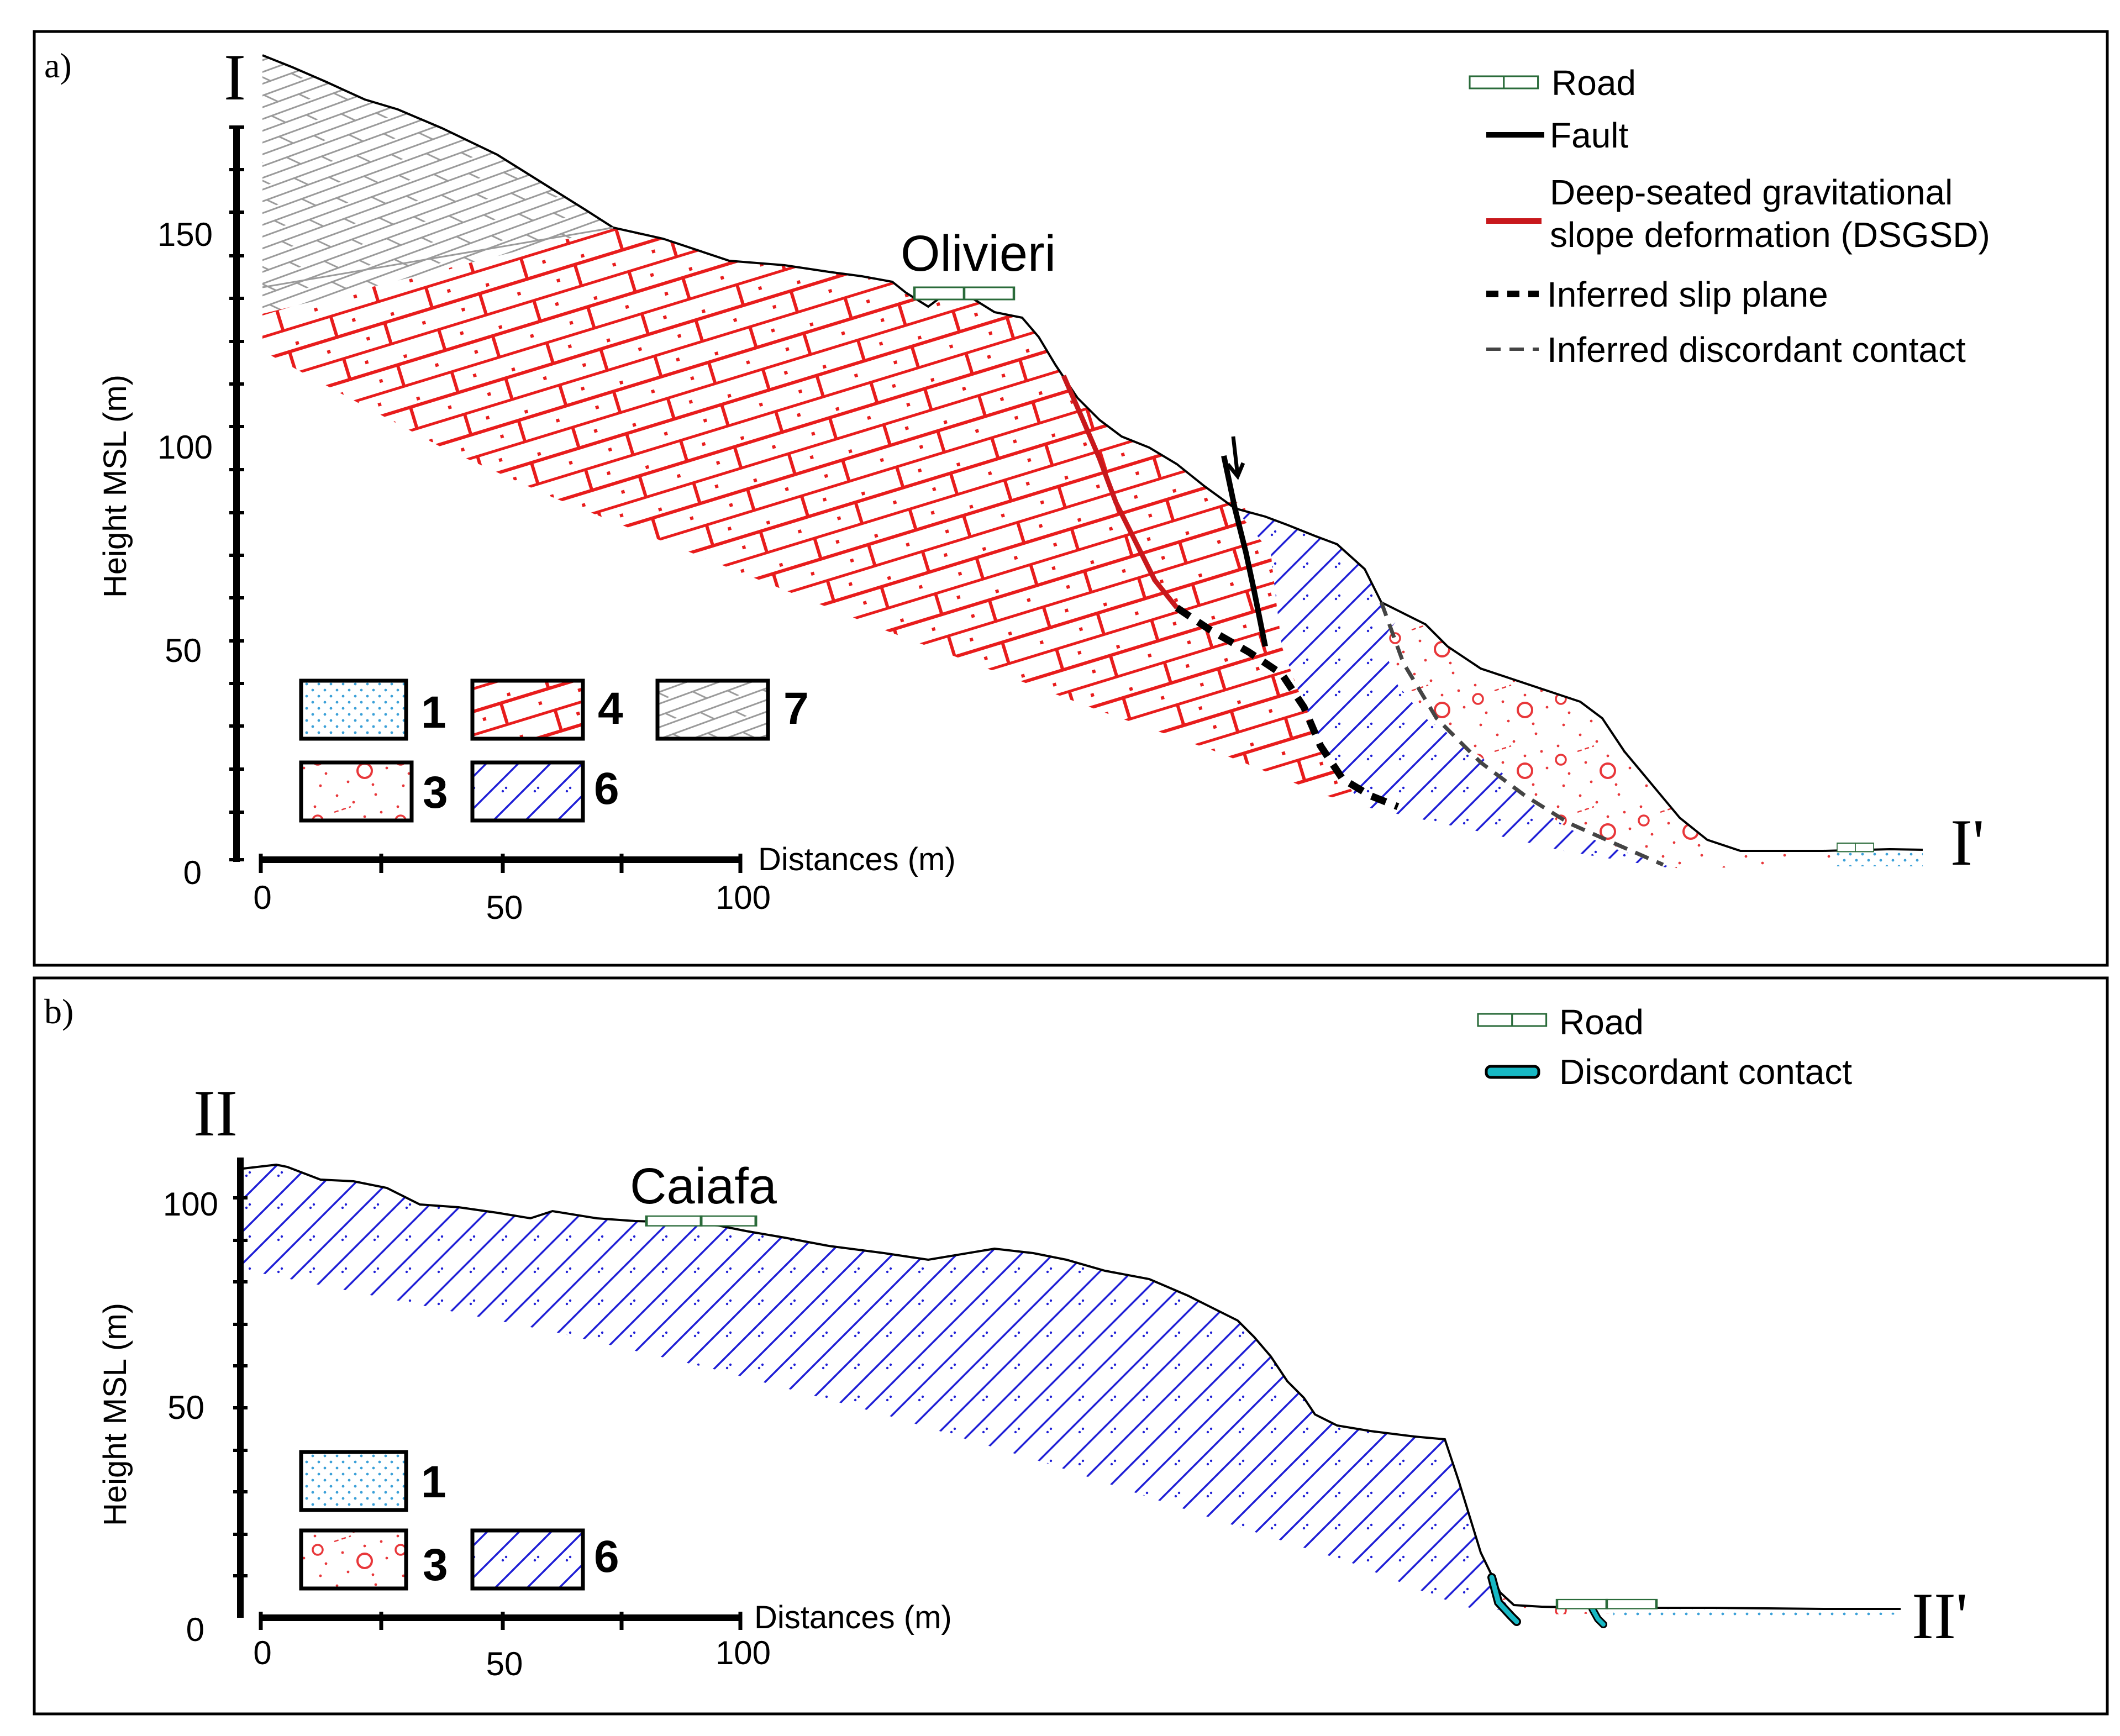 This screenshot has width=2120, height=1736. What do you see at coordinates (436, 1565) in the screenshot?
I see `unit-3-number-b: 3` at bounding box center [436, 1565].